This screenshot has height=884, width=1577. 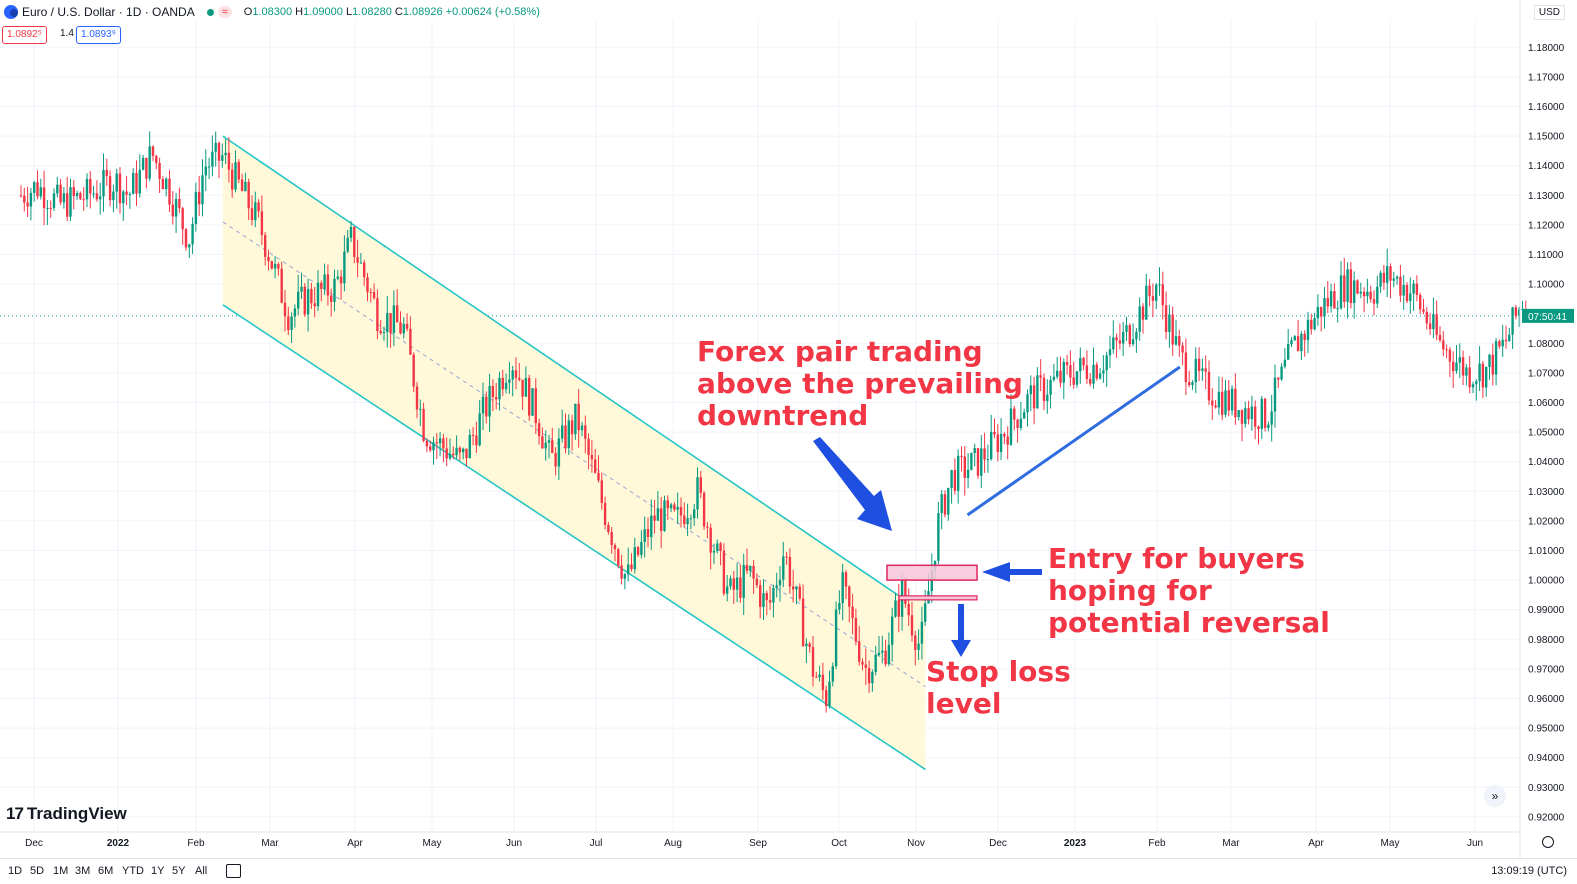 I want to click on market-open-icon, so click(x=210, y=12).